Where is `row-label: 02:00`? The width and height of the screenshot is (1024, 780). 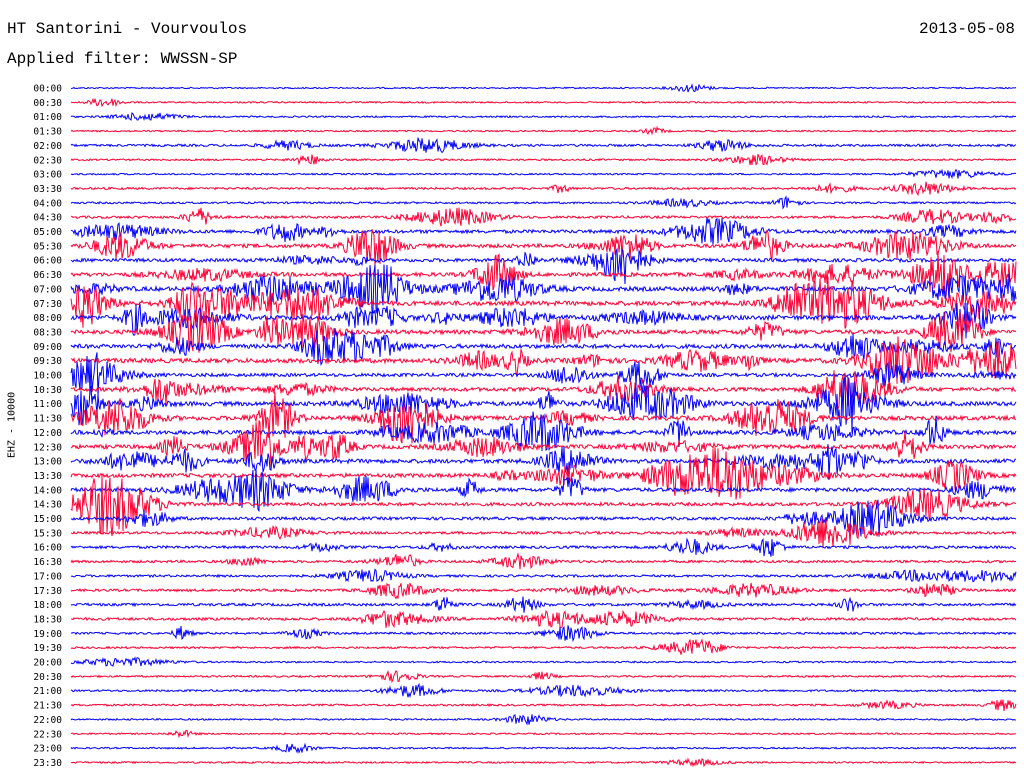 row-label: 02:00 is located at coordinates (47, 146).